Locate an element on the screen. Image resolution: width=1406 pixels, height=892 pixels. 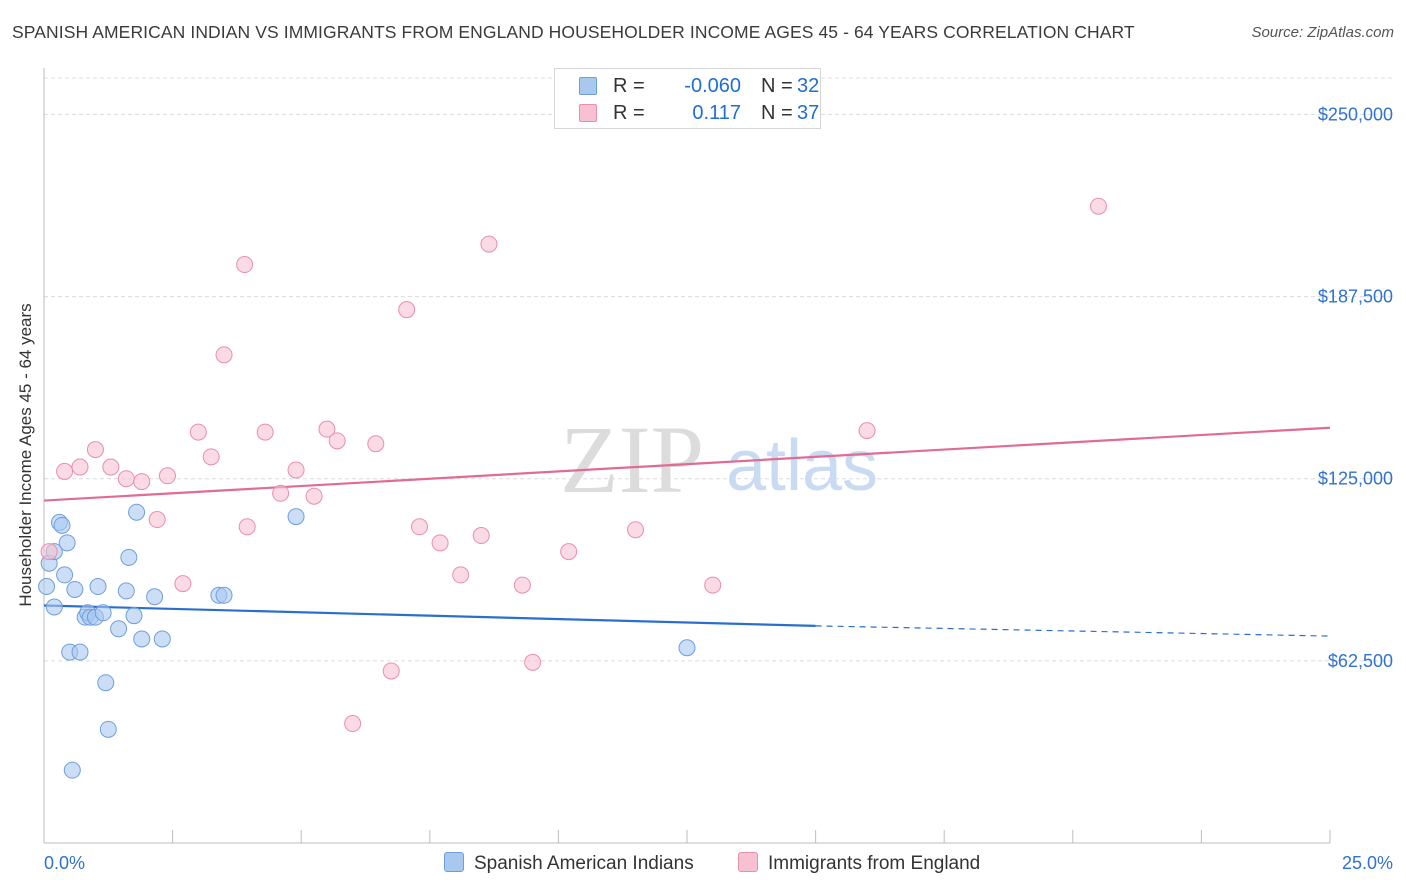
watermark-zip: ZIP is located at coordinates (632, 459).